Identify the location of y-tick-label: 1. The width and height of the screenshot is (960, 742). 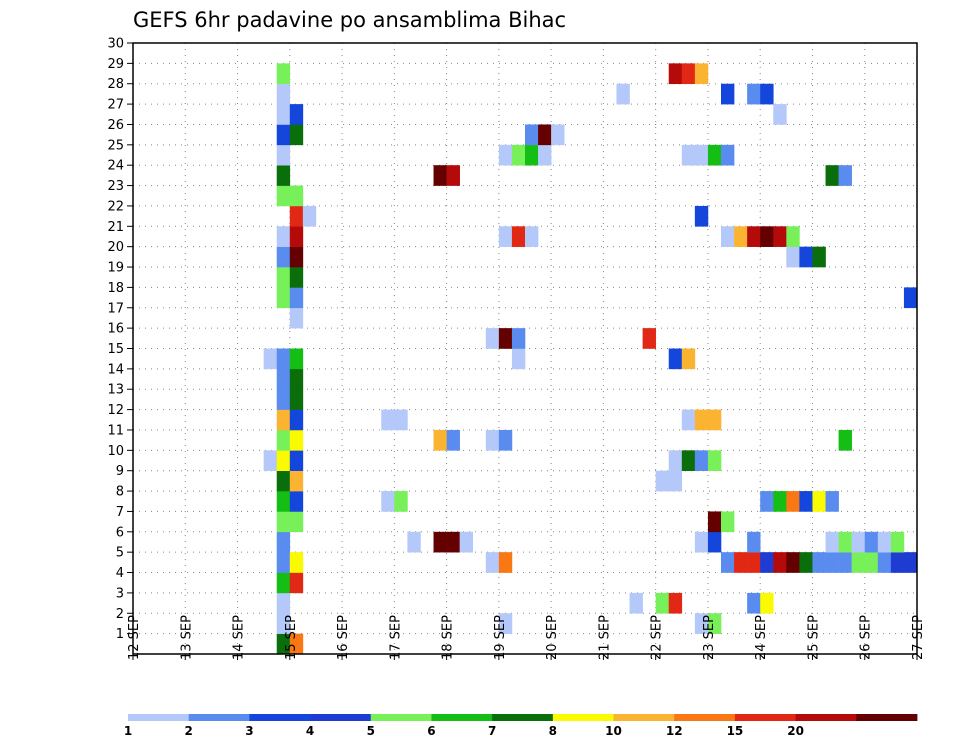
(120, 634).